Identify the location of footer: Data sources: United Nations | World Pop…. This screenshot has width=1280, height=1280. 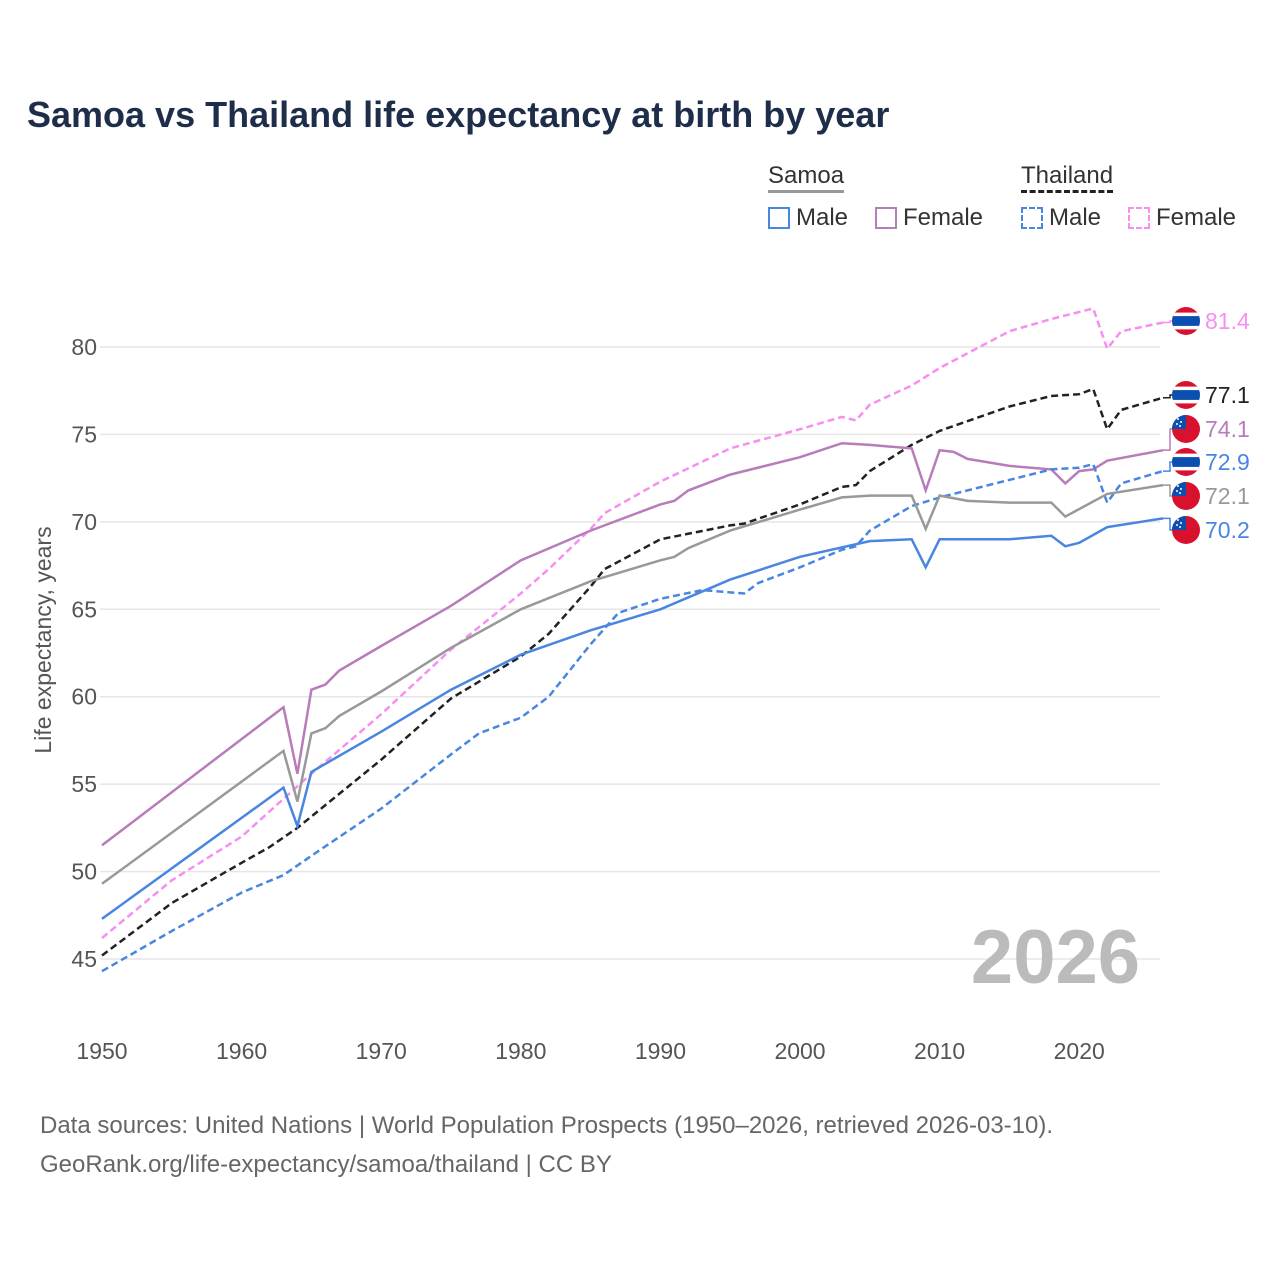
(546, 1145).